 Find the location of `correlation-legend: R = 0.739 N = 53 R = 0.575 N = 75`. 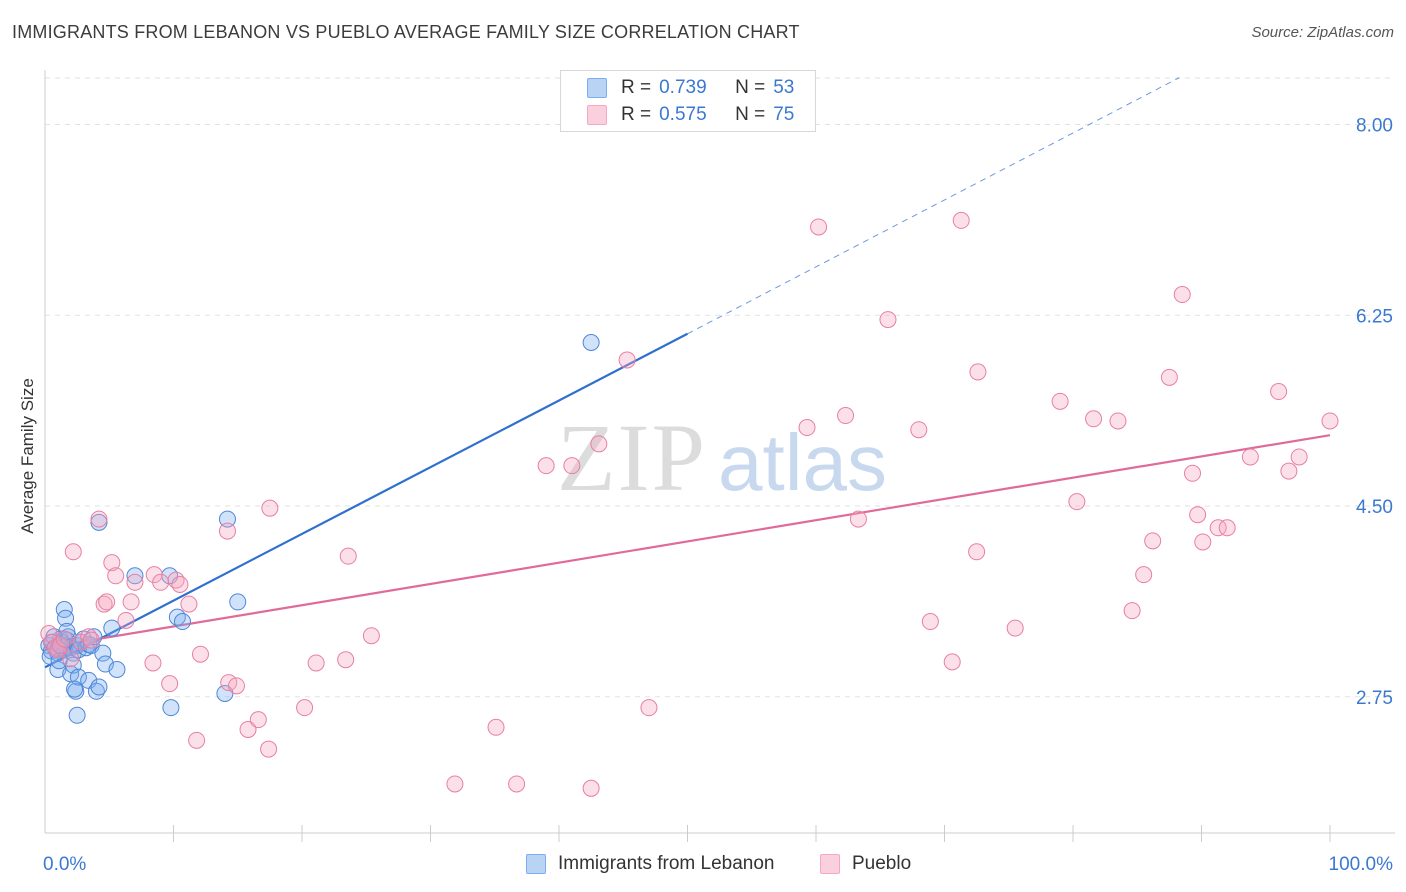

correlation-legend: R = 0.739 N = 53 R = 0.575 N = 75 is located at coordinates (688, 101).